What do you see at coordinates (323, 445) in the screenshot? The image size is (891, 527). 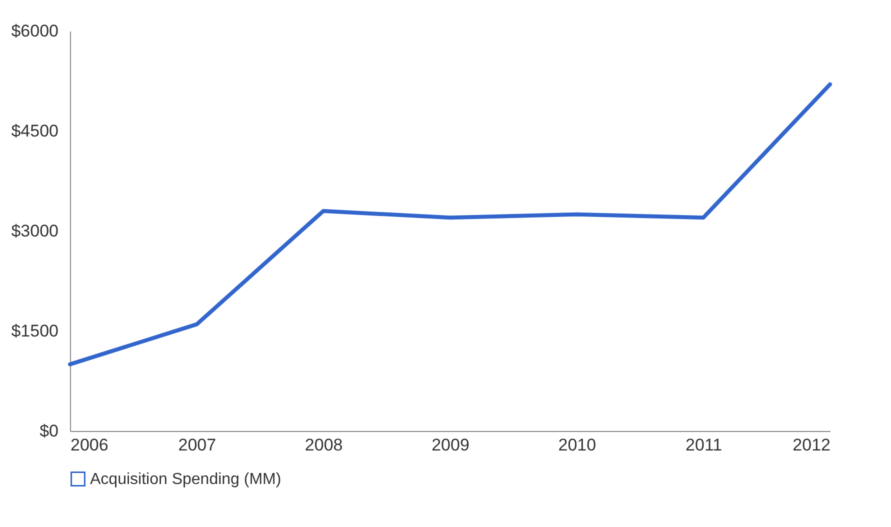 I see `x-tick-label: 2008` at bounding box center [323, 445].